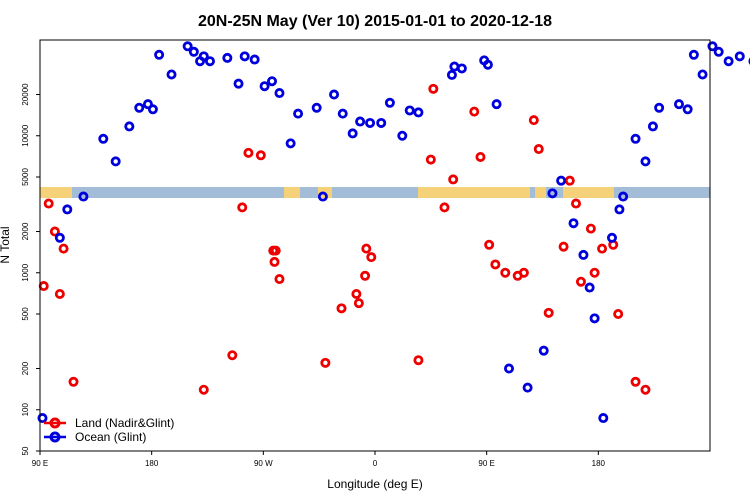 This screenshot has width=750, height=500. Describe the element at coordinates (55, 423) in the screenshot. I see `legend-marker-land` at that location.